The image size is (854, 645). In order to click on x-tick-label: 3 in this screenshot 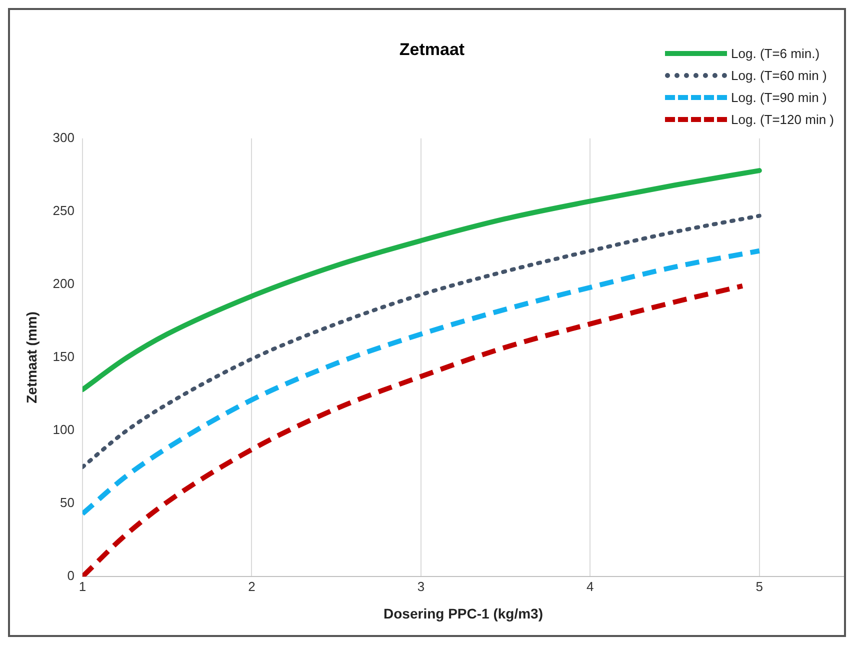, I will do `click(421, 586)`.